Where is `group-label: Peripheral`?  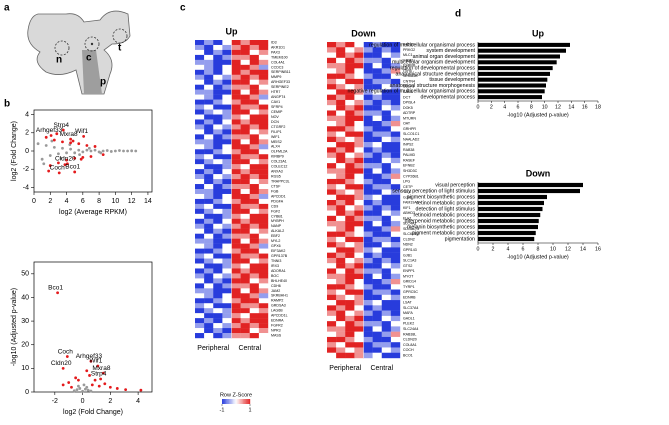 group-label: Peripheral is located at coordinates (345, 368).